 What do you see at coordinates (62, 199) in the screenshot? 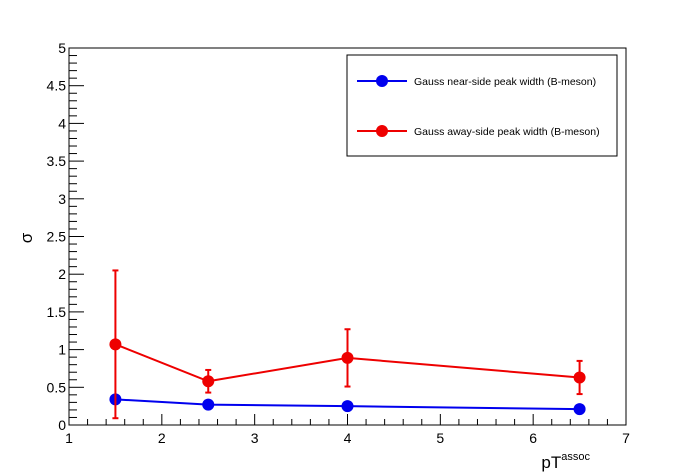
I see `y-tick-label: 3` at bounding box center [62, 199].